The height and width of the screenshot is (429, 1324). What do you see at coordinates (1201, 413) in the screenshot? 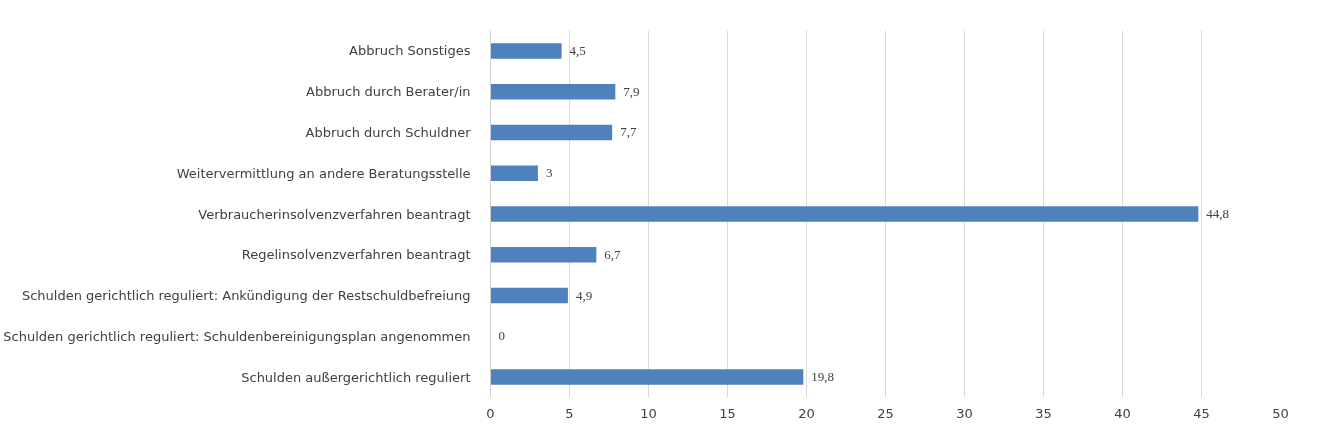
I see `x-tick-label: 45` at bounding box center [1201, 413].